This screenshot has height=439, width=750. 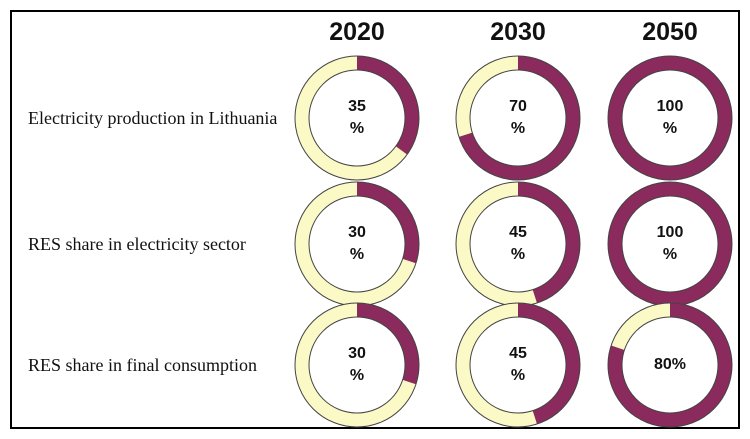 I want to click on row-label: Electricity production in Lithuania, so click(x=153, y=118).